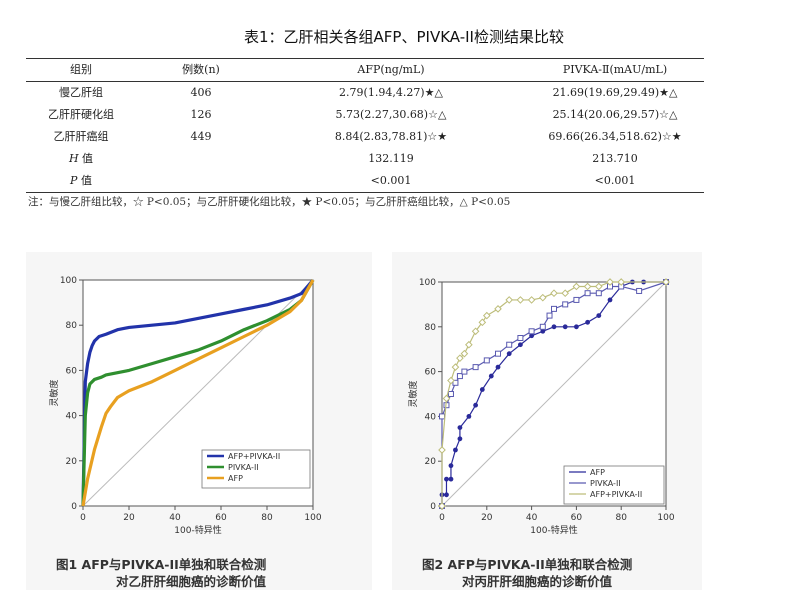 The image size is (808, 597). What do you see at coordinates (553, 530) in the screenshot?
I see `x-axis-label: 100-特异性` at bounding box center [553, 530].